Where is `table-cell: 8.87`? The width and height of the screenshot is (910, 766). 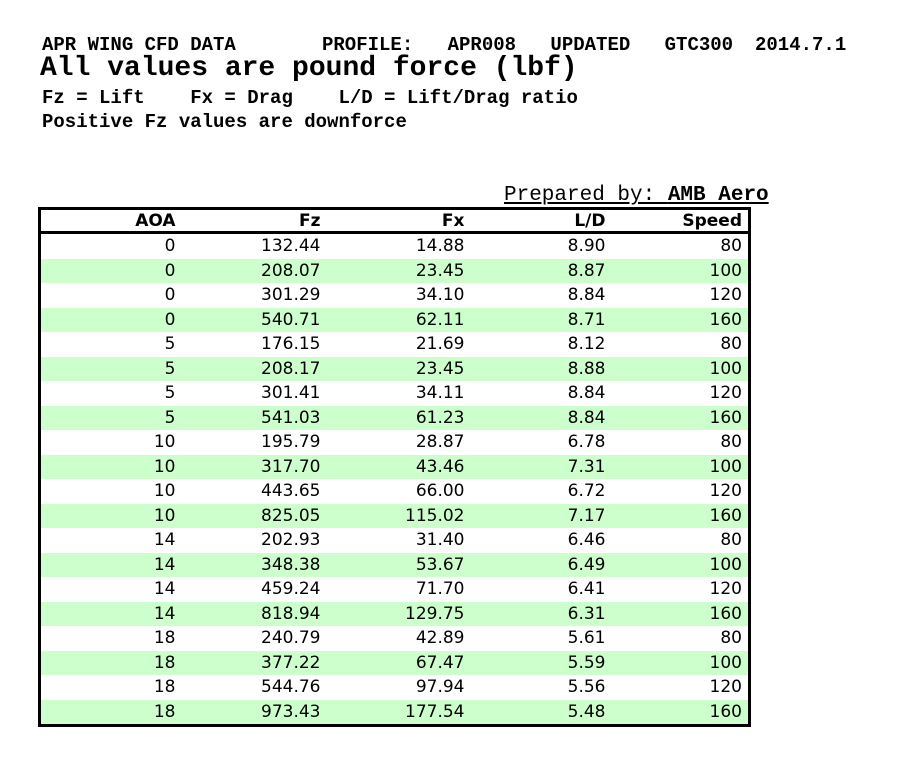
table-cell: 8.87 is located at coordinates (586, 270).